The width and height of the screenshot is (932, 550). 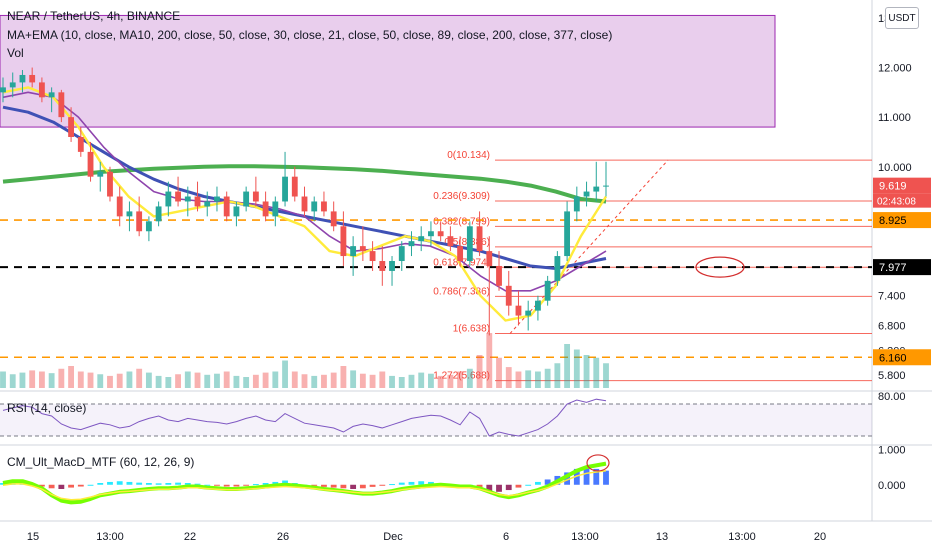 I want to click on time-tick-label: 26, so click(x=283, y=537).